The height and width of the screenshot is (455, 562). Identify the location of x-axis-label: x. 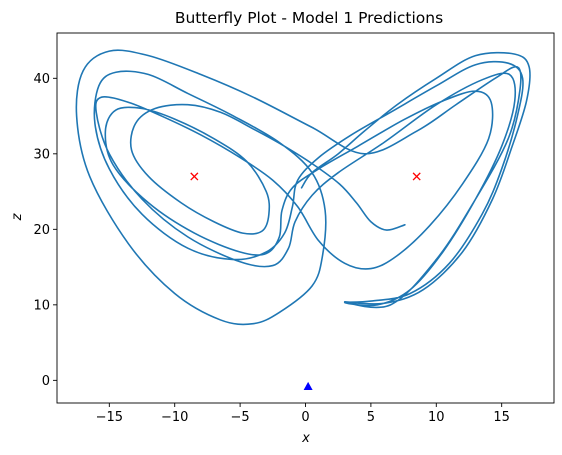
(305, 438).